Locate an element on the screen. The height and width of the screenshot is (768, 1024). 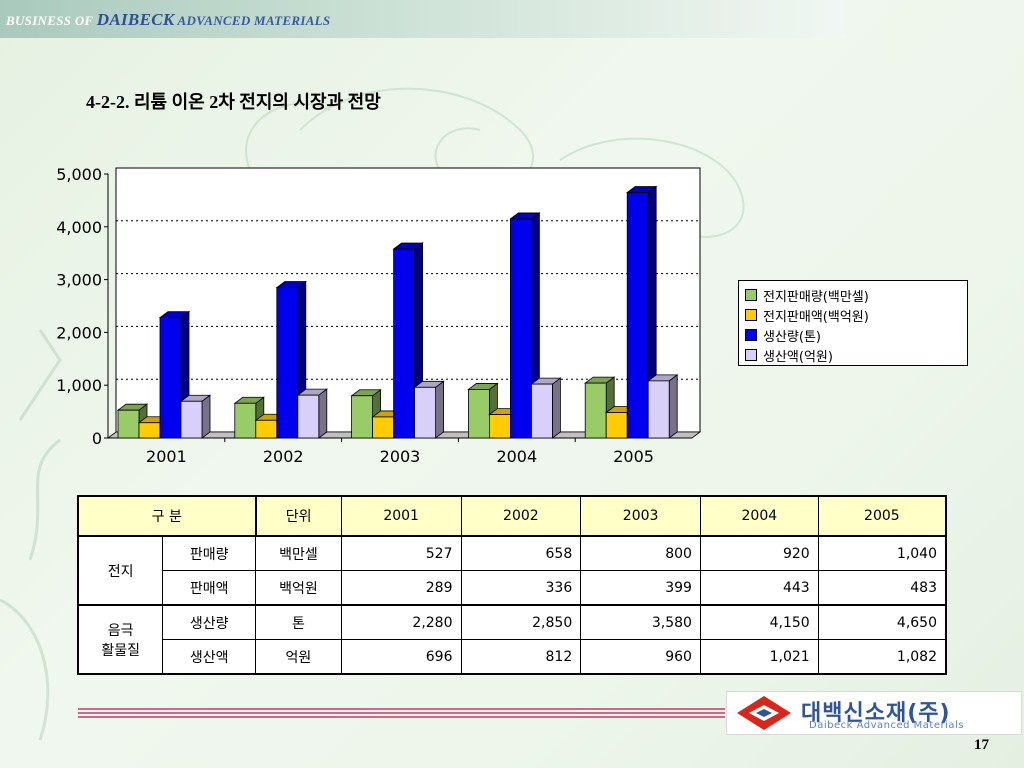
group-label: 전지 is located at coordinates (120, 570).